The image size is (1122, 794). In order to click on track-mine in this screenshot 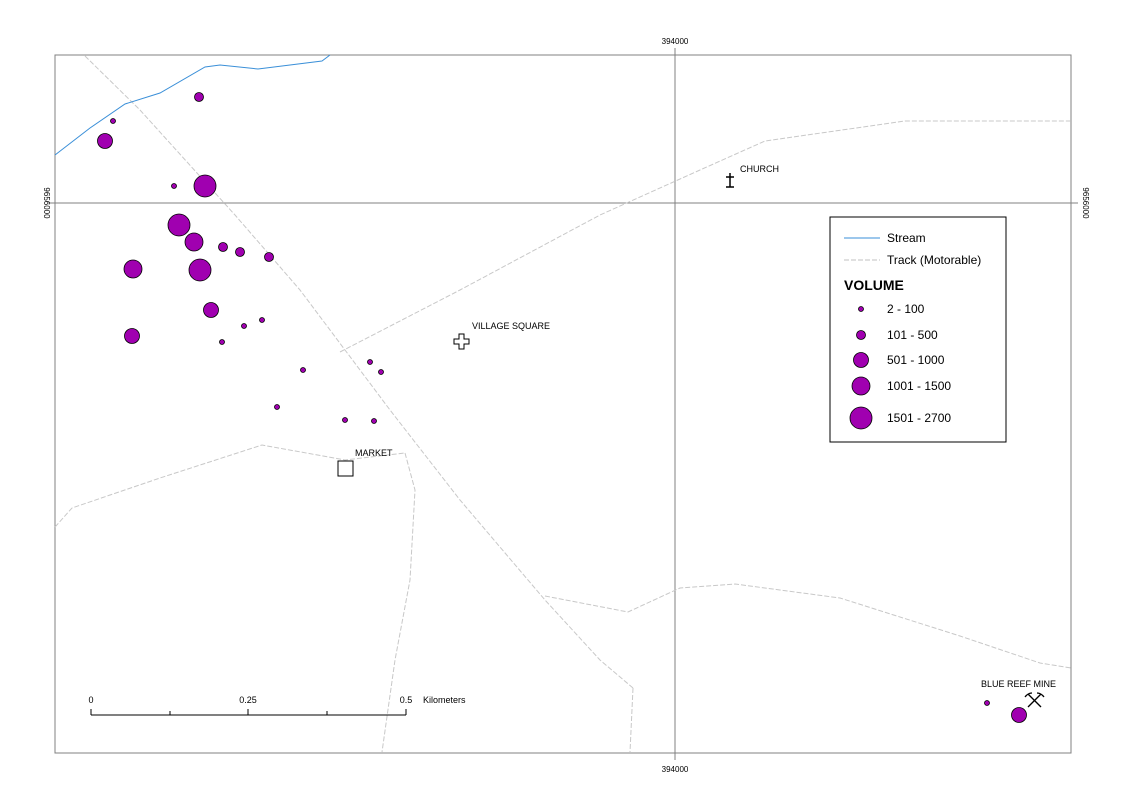, I will do `click(808, 626)`.